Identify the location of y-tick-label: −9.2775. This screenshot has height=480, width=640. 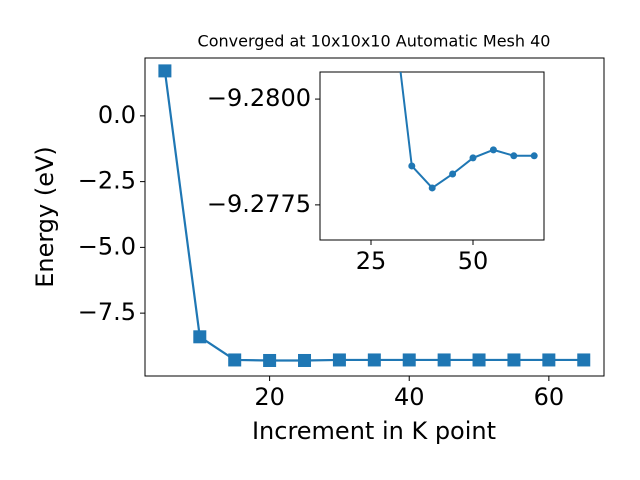
(259, 204).